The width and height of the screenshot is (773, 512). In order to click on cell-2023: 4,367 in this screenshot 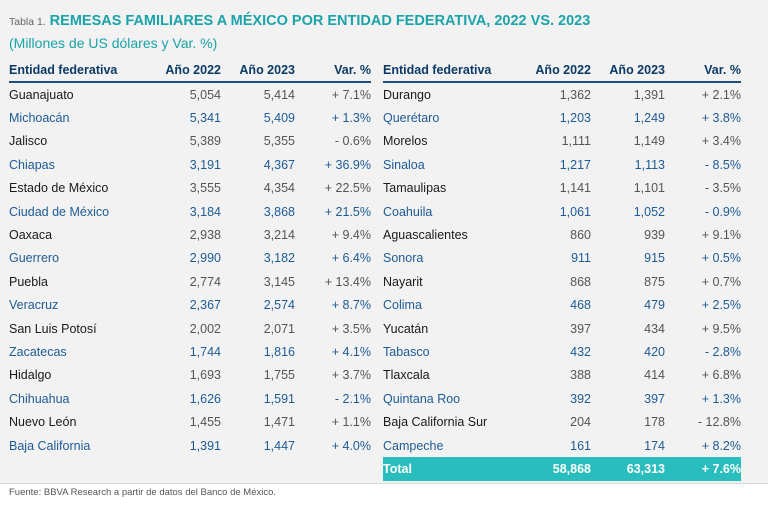, I will do `click(279, 164)`.